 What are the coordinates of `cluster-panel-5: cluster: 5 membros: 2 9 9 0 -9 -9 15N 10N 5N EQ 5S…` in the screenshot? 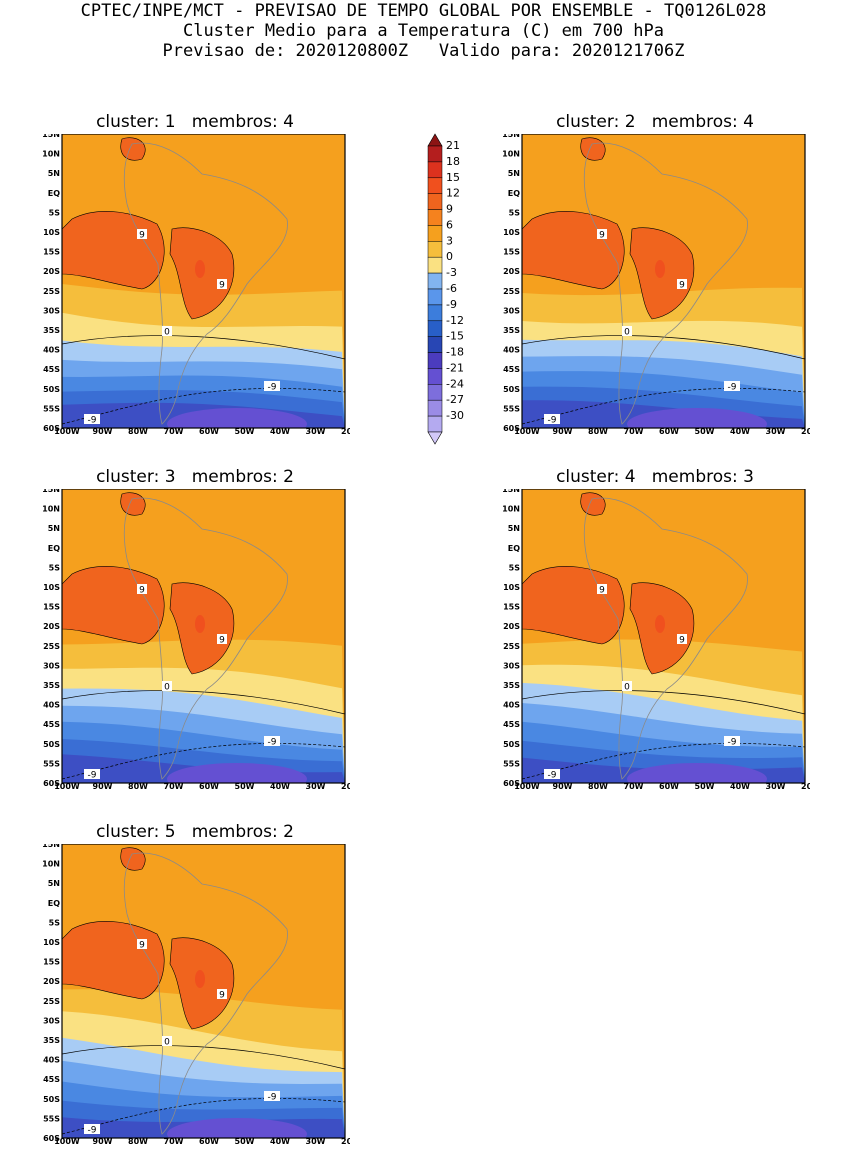 It's located at (195, 995).